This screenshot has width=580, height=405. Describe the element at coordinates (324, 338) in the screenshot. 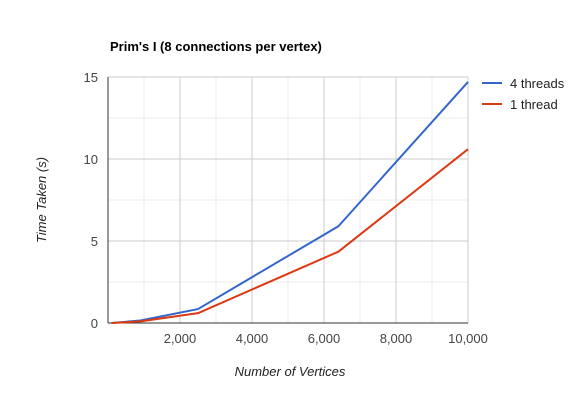

I see `x-tick-label: 6,000` at that location.